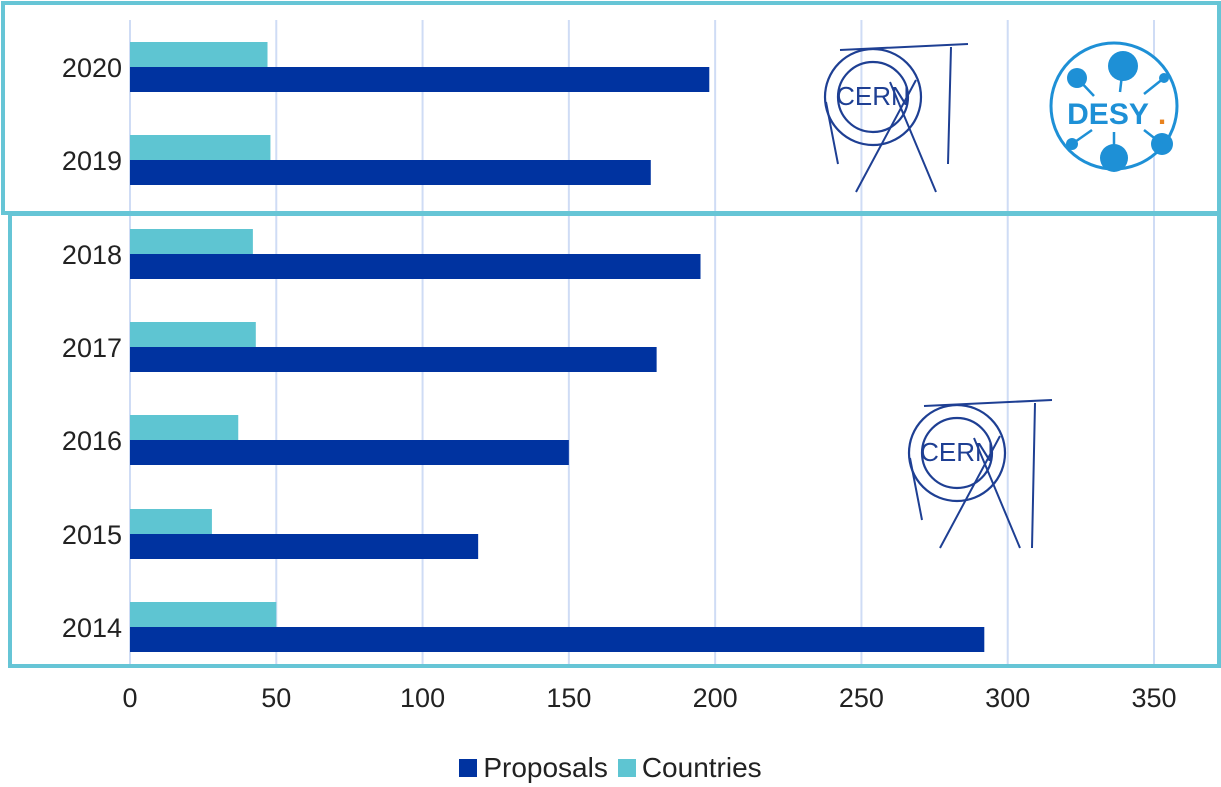  Describe the element at coordinates (980, 474) in the screenshot. I see `cern-logo-bottom: CERN` at that location.